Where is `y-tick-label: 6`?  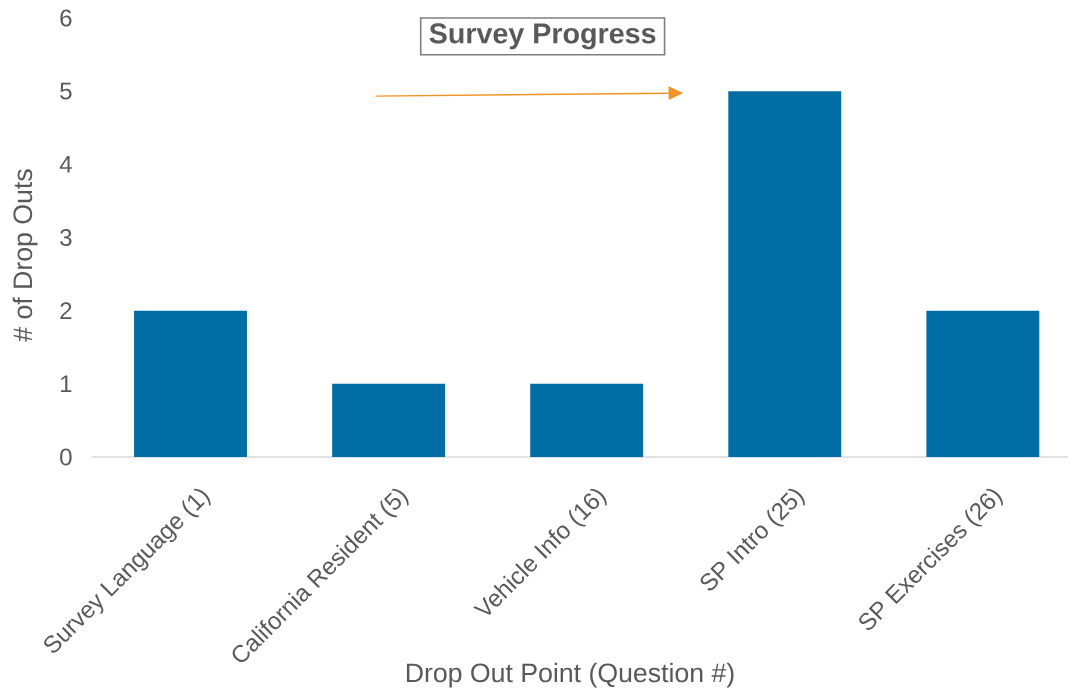
y-tick-label: 6 is located at coordinates (66, 18).